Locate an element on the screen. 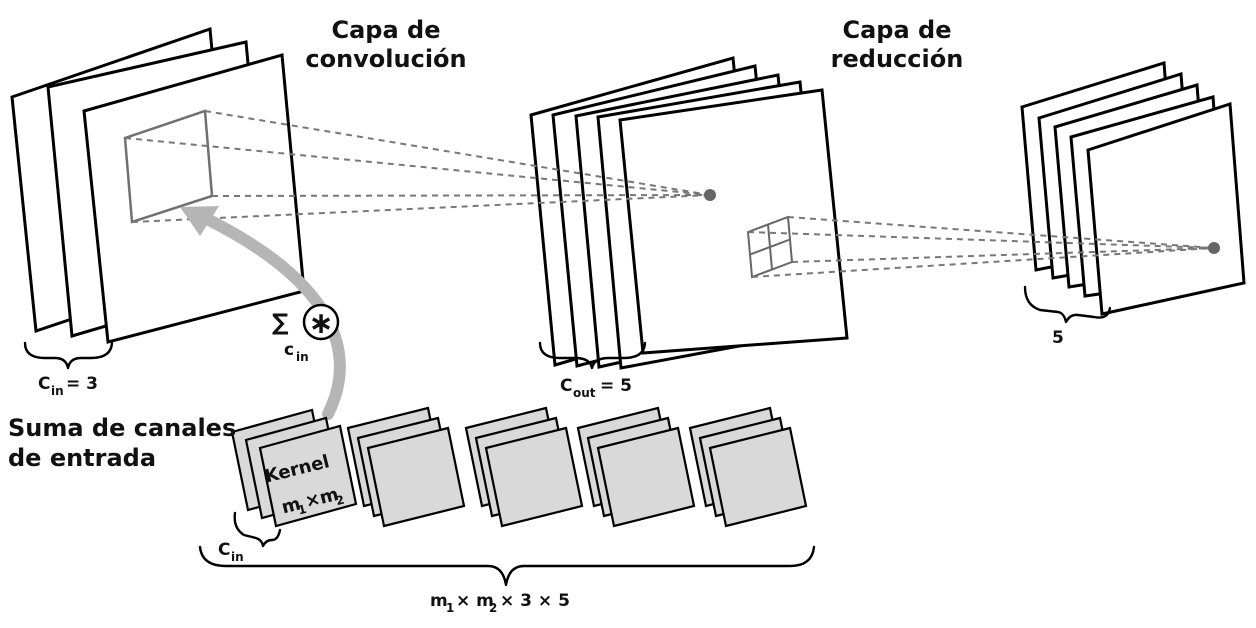 The height and width of the screenshot is (628, 1256). svg-text: = 3 is located at coordinates (82, 384).